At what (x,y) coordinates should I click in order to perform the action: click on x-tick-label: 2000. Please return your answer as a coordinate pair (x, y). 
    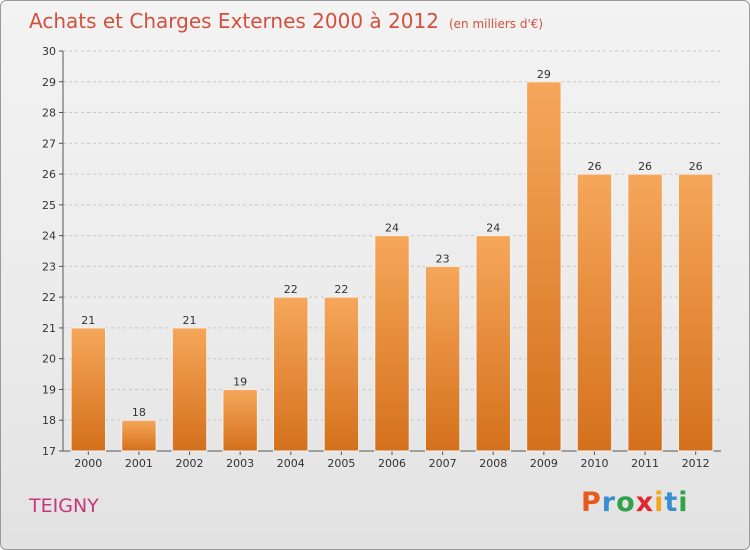
    Looking at the image, I should click on (88, 463).